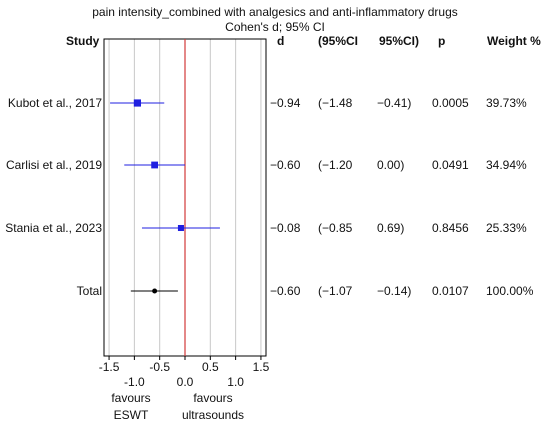 This screenshot has width=550, height=426. Describe the element at coordinates (54, 103) in the screenshot. I see `study-name: Kubot et al., 2017` at that location.